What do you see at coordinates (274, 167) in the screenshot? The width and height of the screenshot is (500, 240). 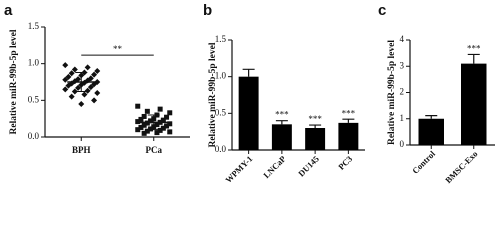 I see `x-tick-label: LNCaP` at bounding box center [274, 167].